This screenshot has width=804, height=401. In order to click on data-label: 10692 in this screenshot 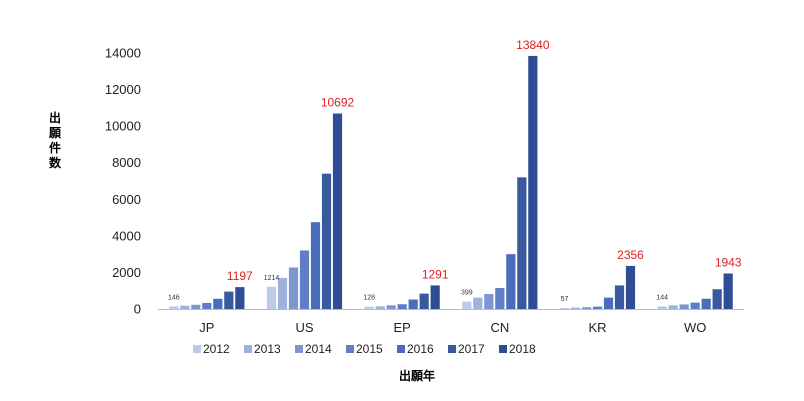, I will do `click(338, 102)`.